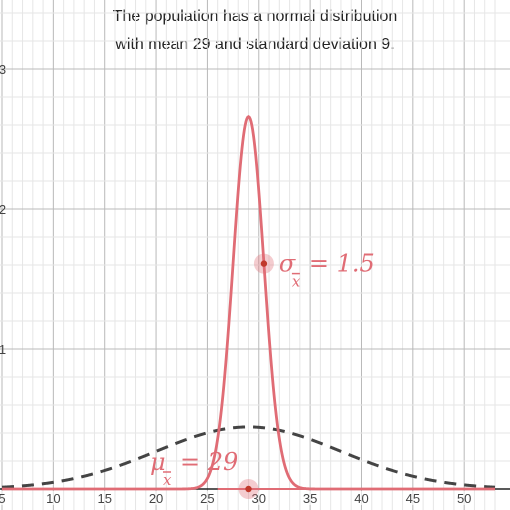 This screenshot has width=510, height=510. Describe the element at coordinates (3, 349) in the screenshot. I see `y-tick-label: 0.1` at that location.